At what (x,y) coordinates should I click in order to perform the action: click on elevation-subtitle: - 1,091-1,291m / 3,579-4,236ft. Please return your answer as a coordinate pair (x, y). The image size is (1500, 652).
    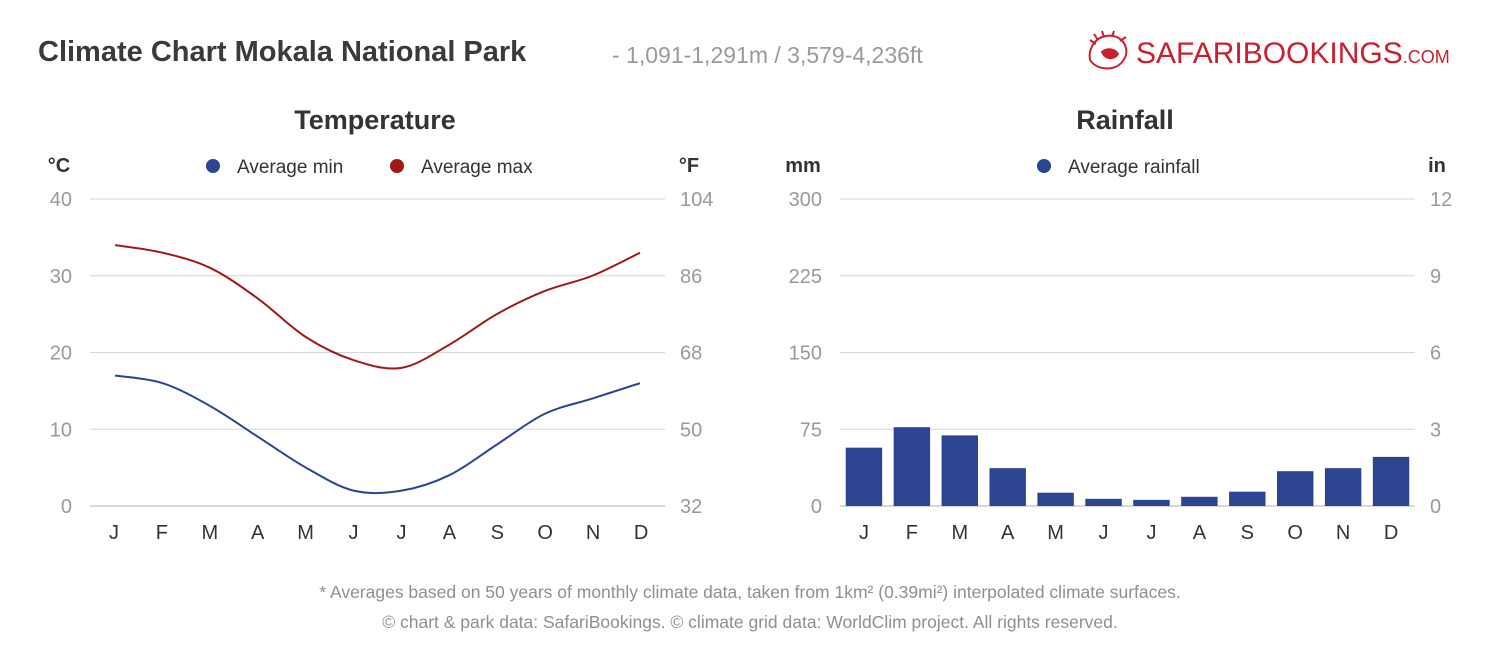
    Looking at the image, I should click on (767, 55).